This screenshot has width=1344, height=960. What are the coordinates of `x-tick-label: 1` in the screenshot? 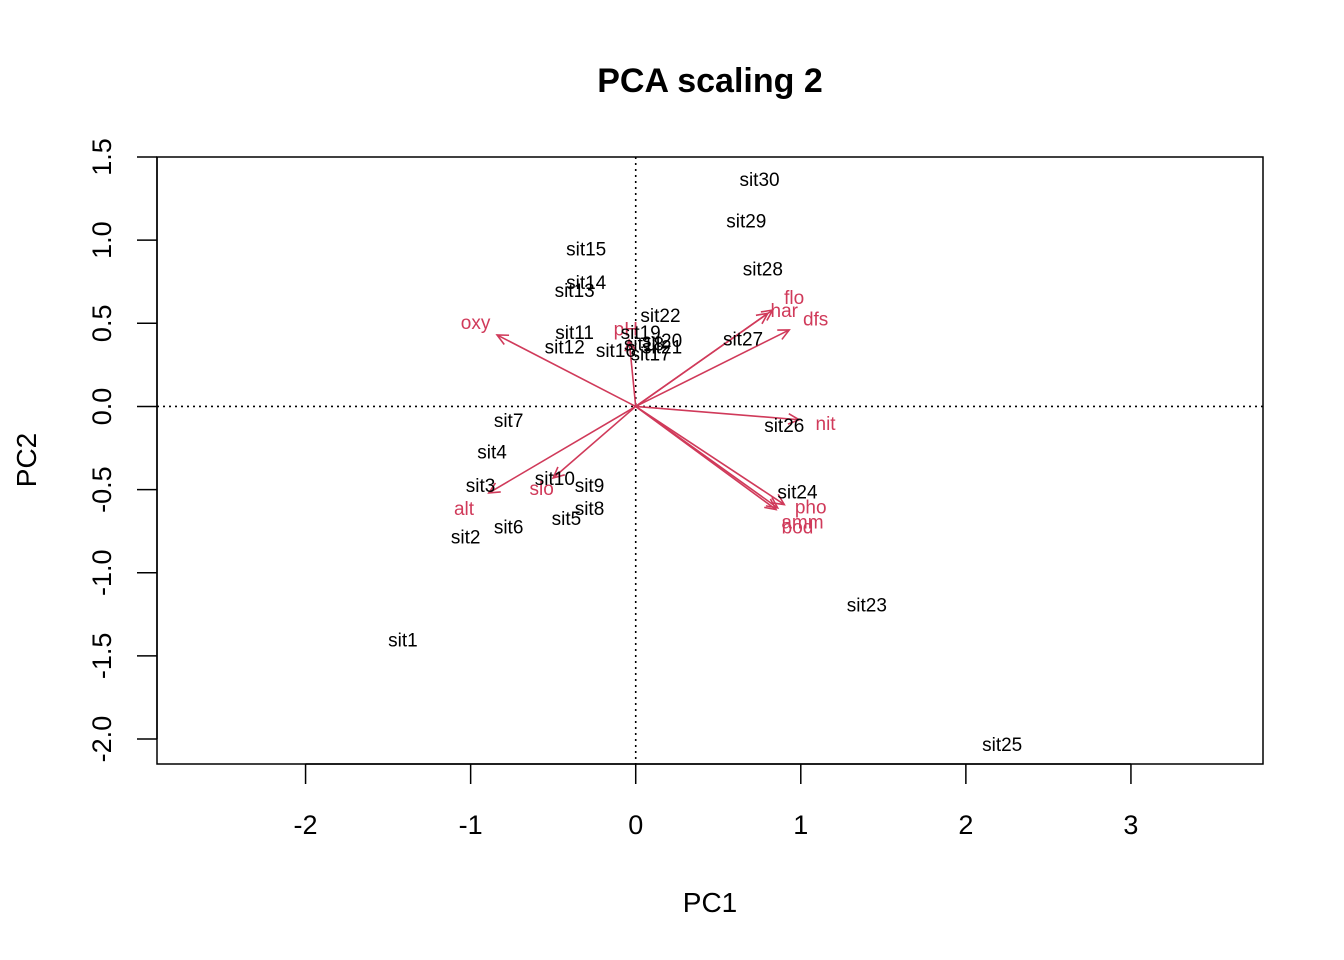 It's located at (800, 825).